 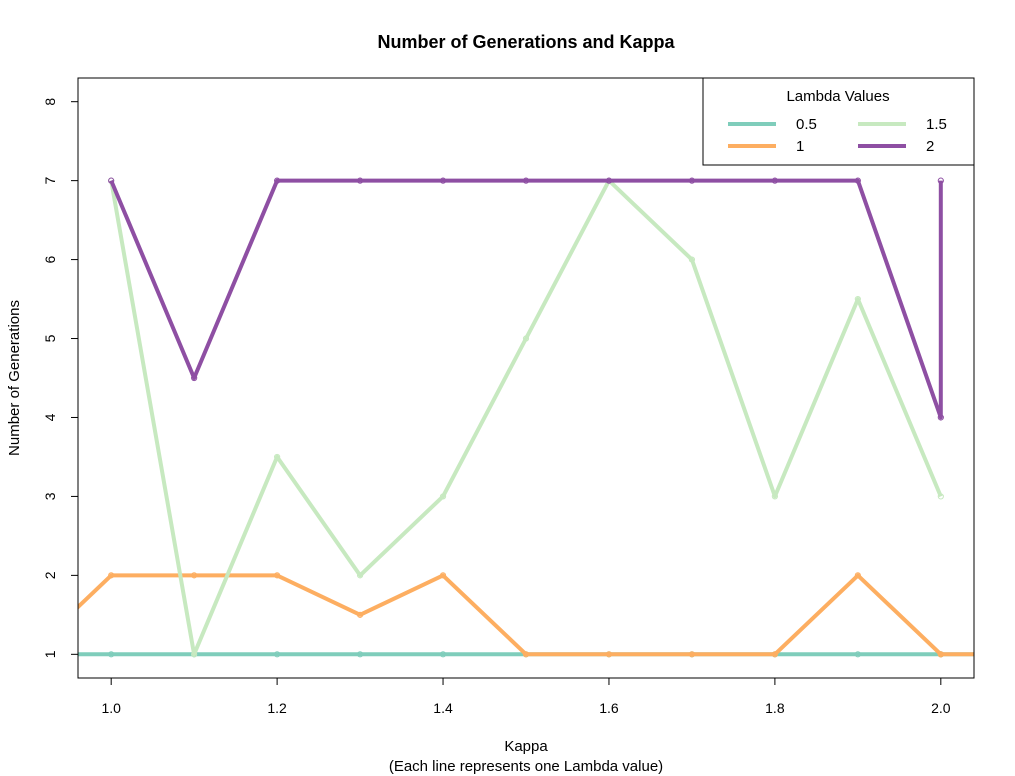 What do you see at coordinates (50, 102) in the screenshot?
I see `y-tick-label: 8` at bounding box center [50, 102].